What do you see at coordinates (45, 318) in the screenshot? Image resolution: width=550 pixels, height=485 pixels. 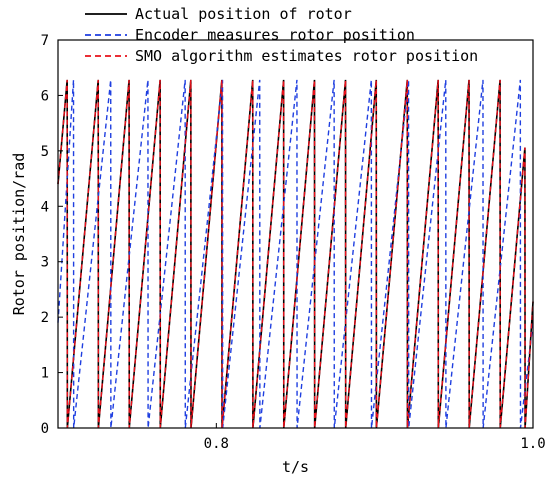 I see `y-tick-label: 2` at bounding box center [45, 318].